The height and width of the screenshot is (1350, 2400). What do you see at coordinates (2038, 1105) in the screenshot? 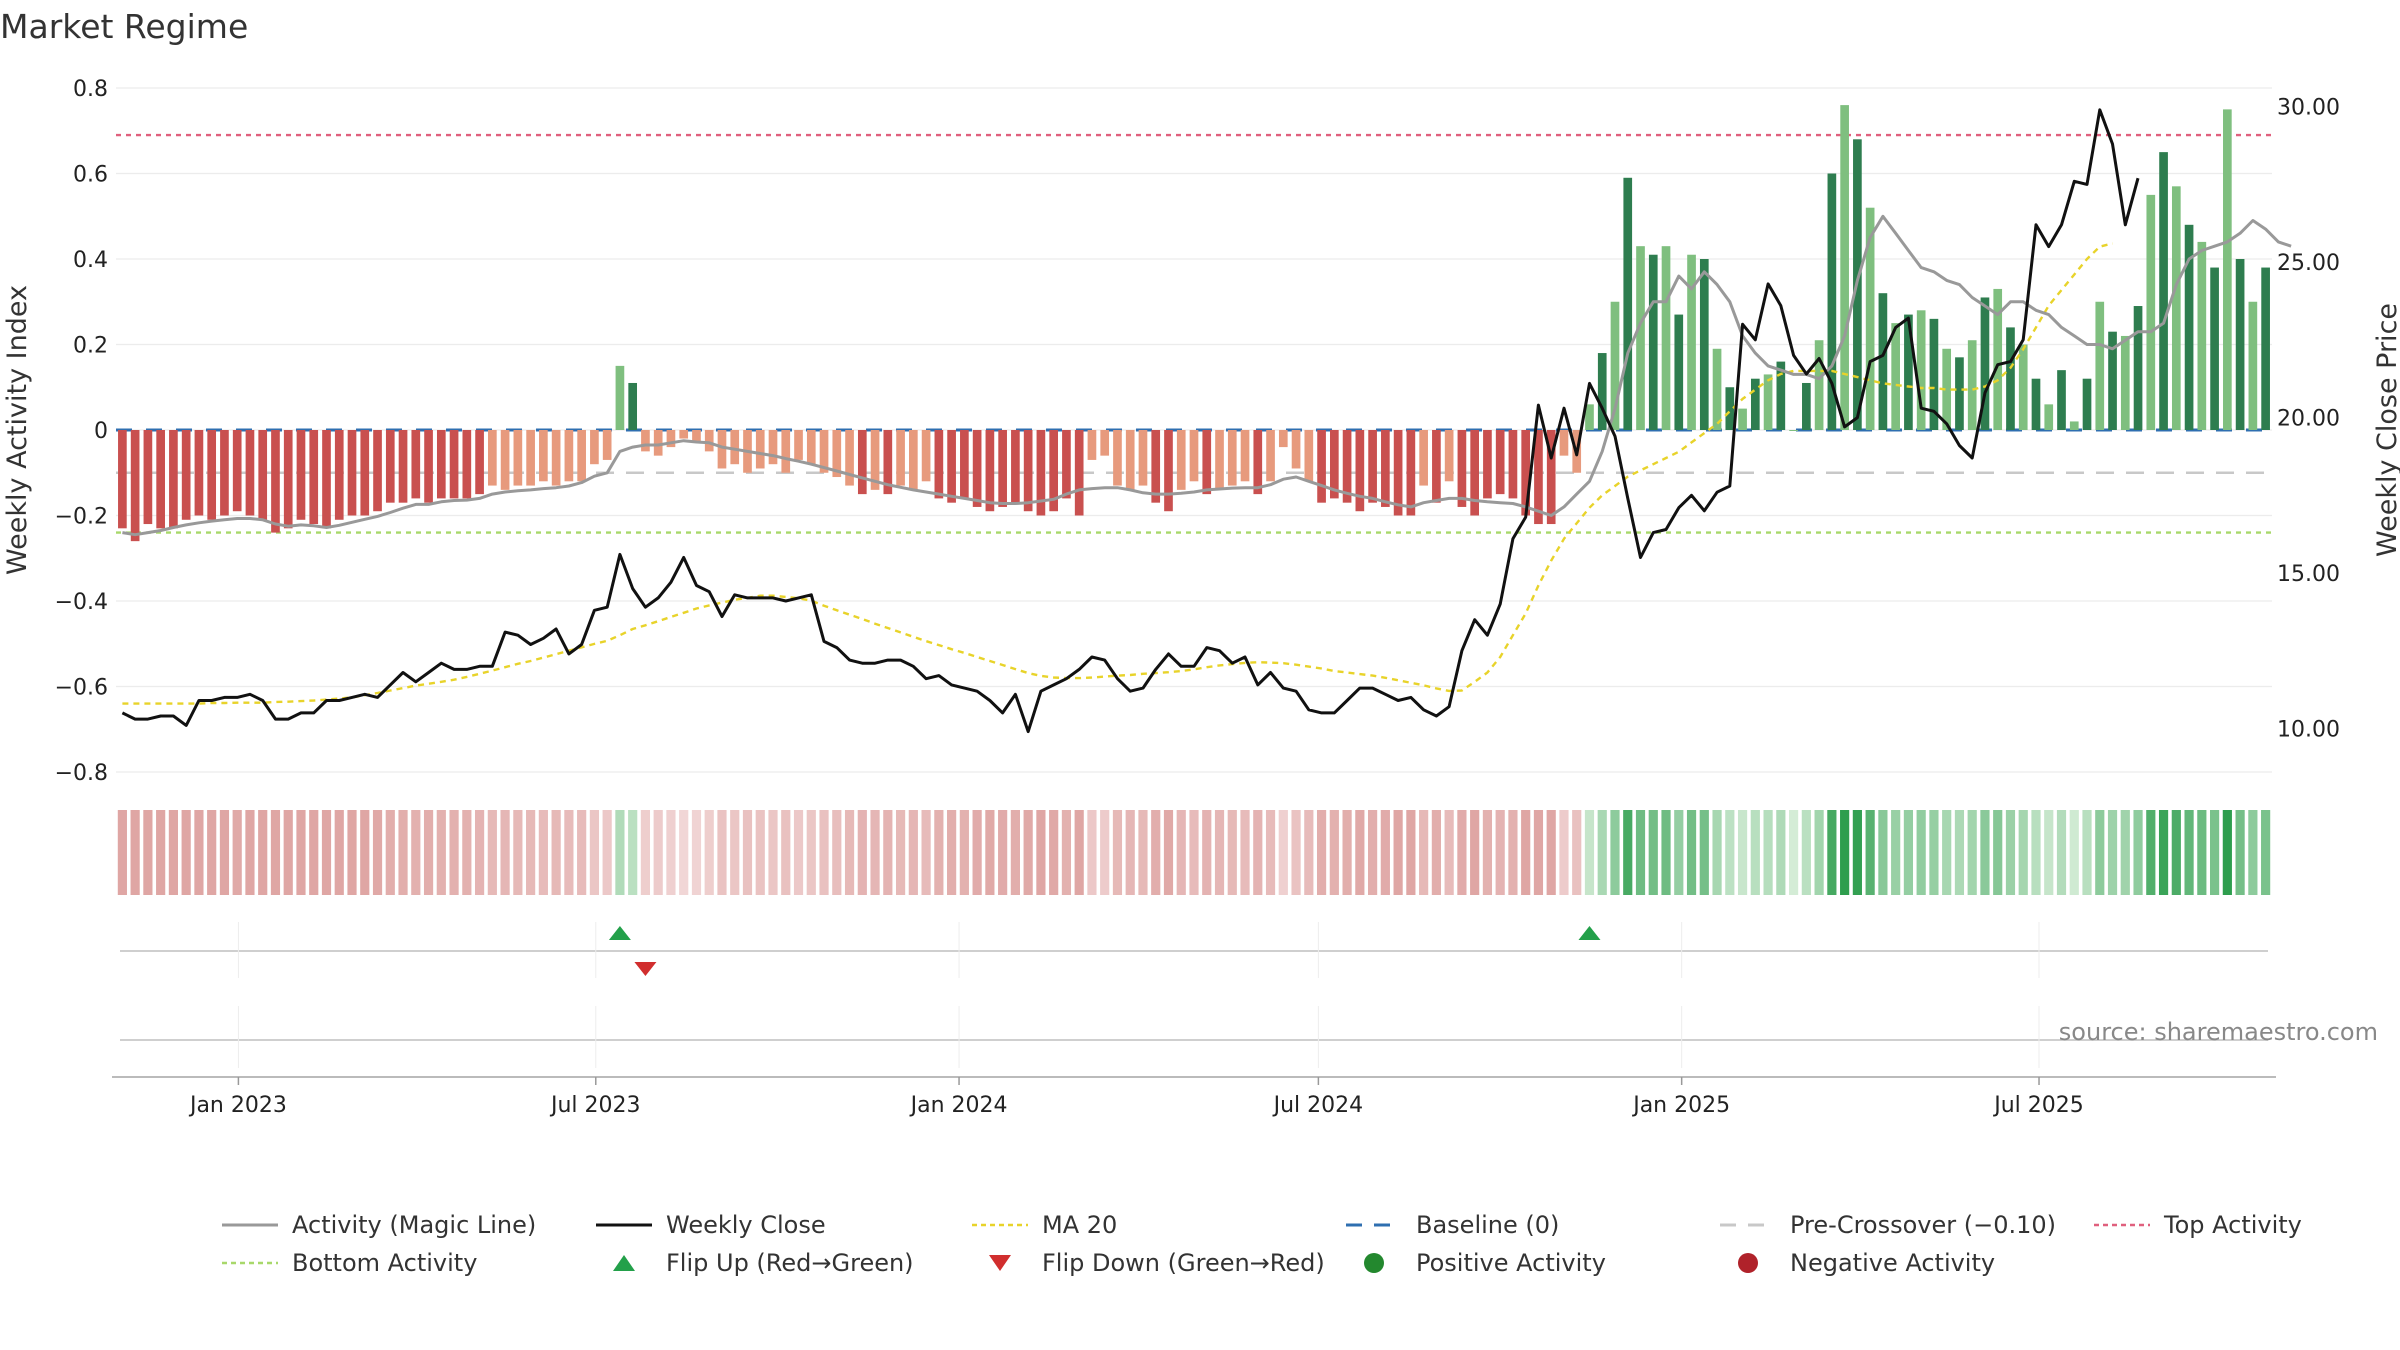
I see `x-tick-label: Jul 2025` at bounding box center [2038, 1105].